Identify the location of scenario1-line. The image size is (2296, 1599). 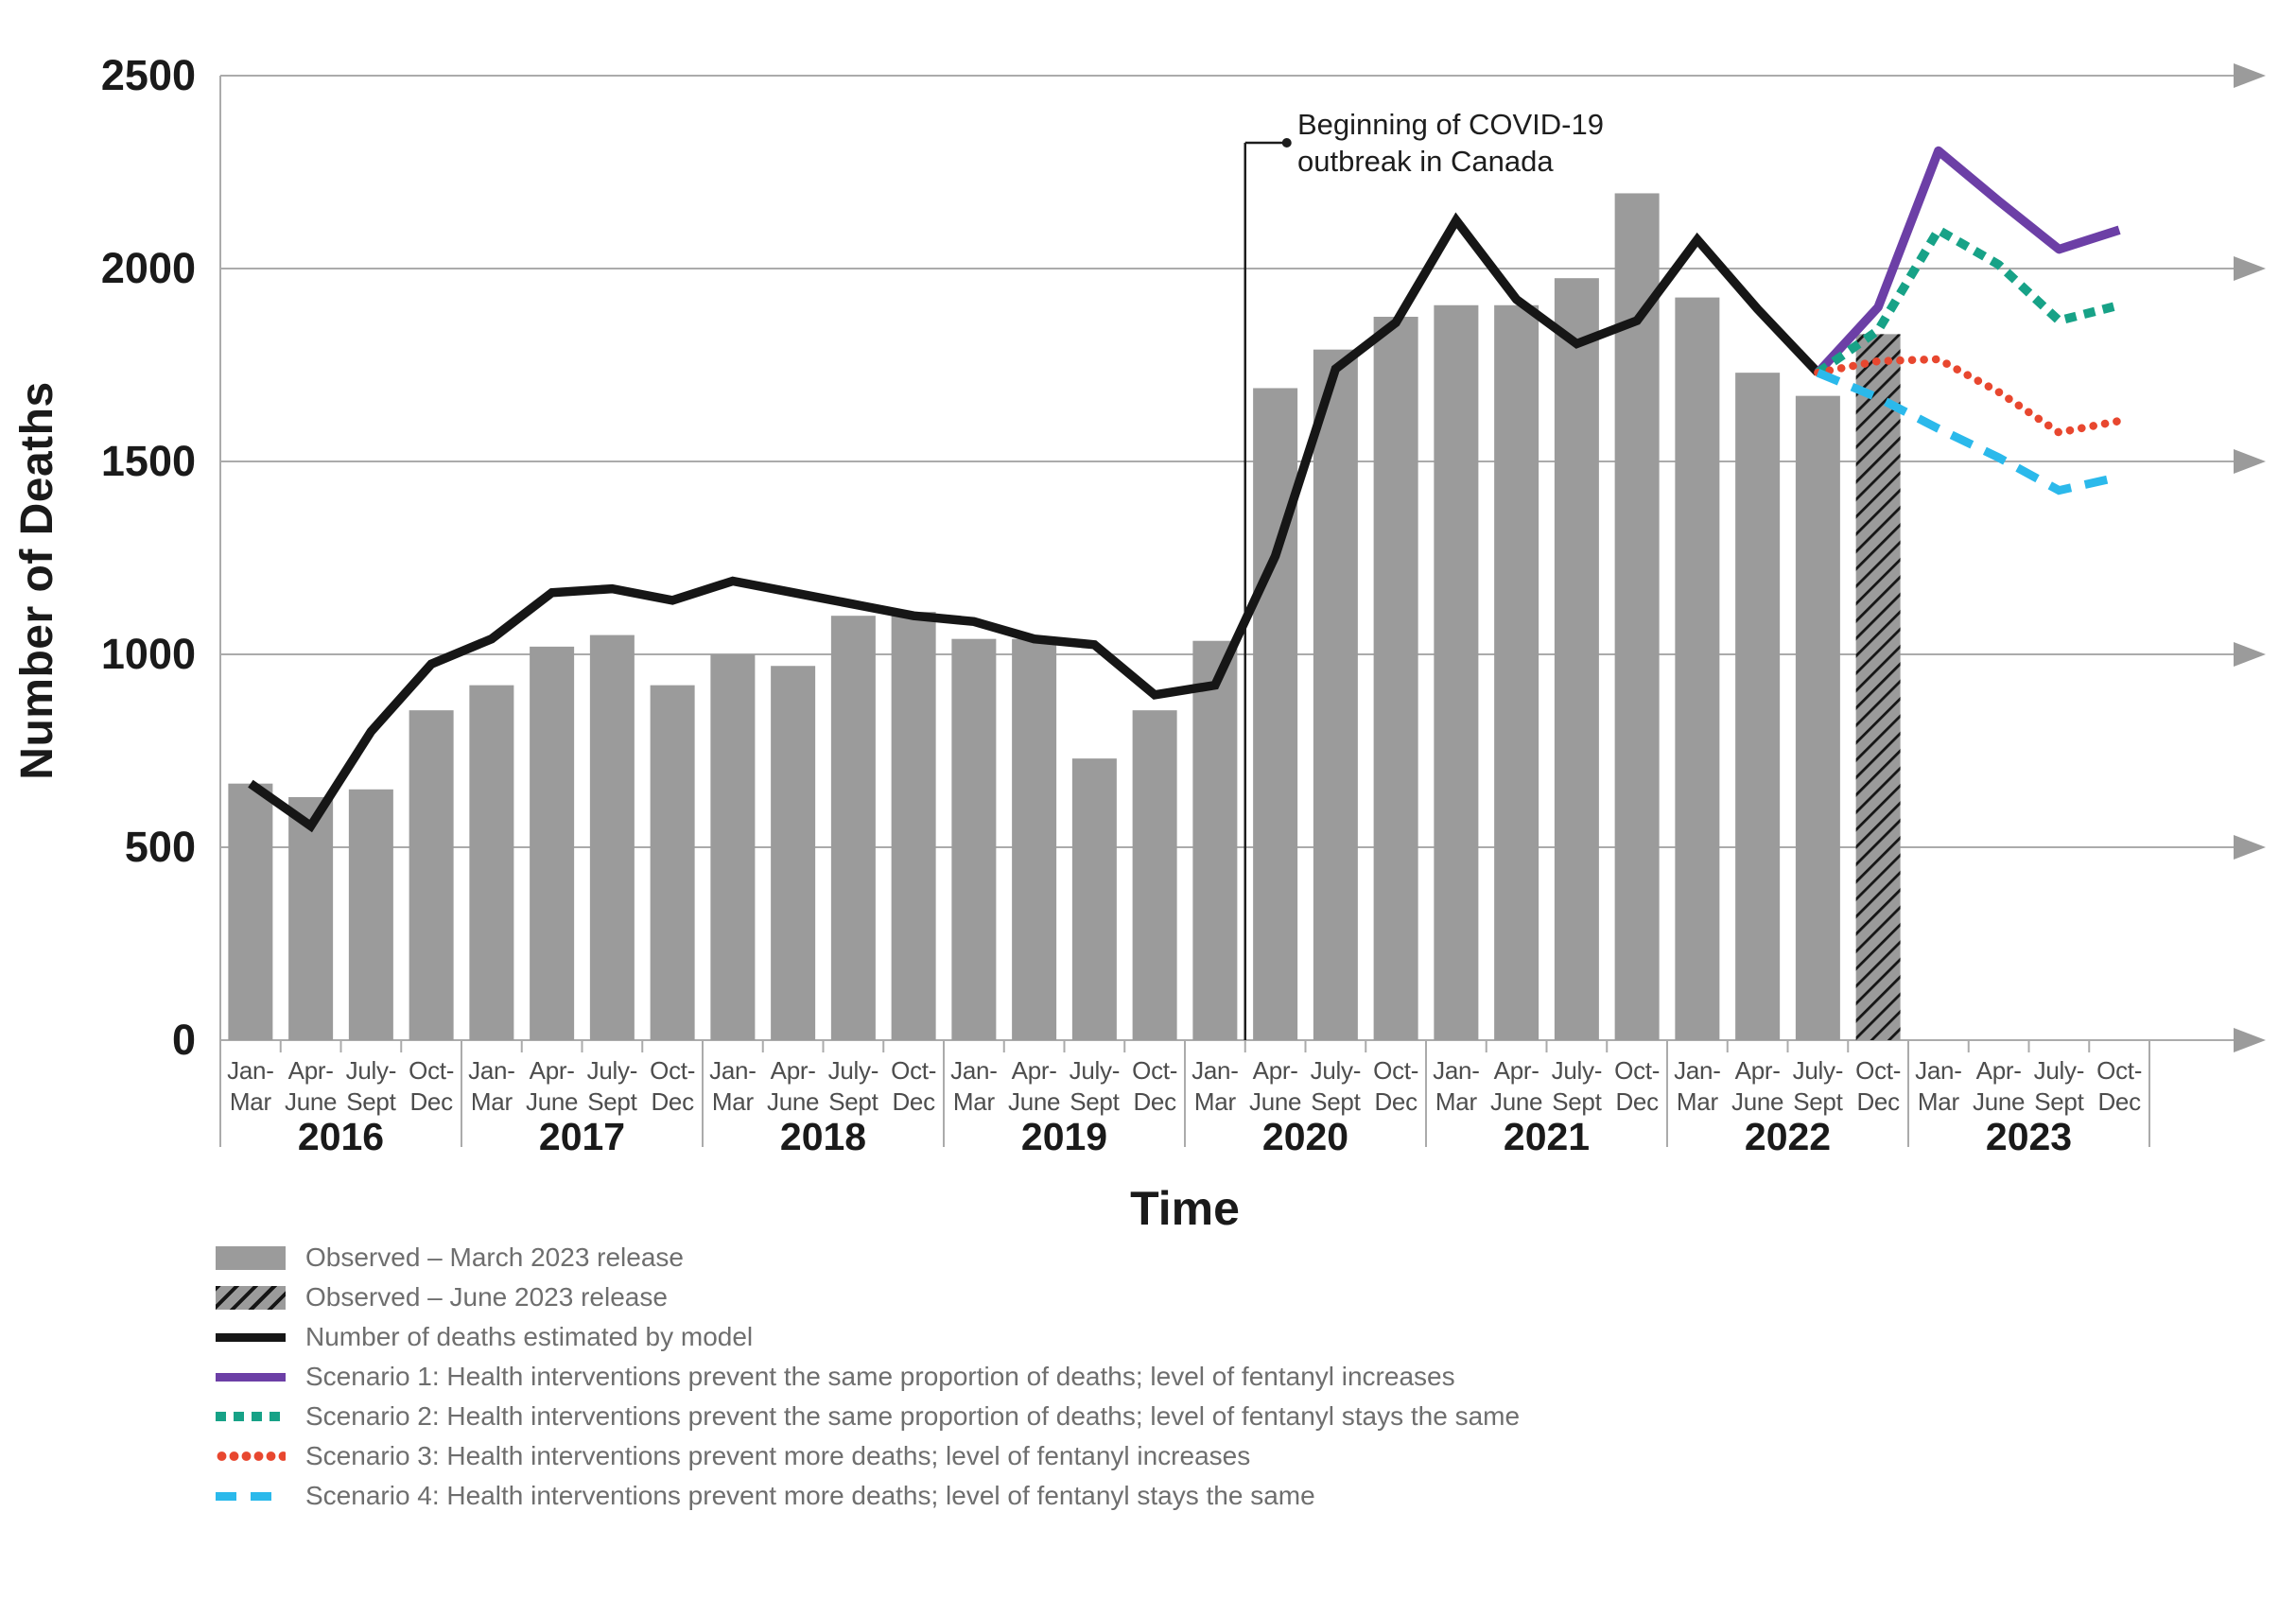
(1968, 261).